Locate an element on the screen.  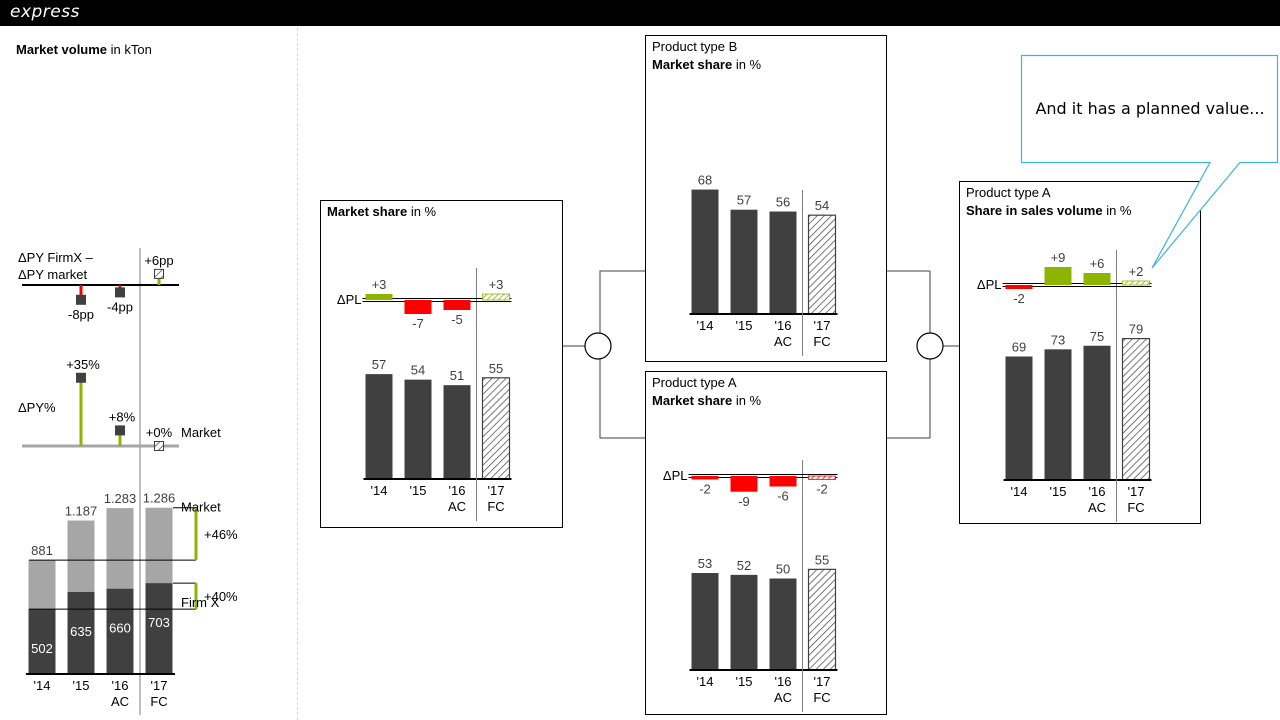
market_share_a-value-label: 50 is located at coordinates (783, 569).